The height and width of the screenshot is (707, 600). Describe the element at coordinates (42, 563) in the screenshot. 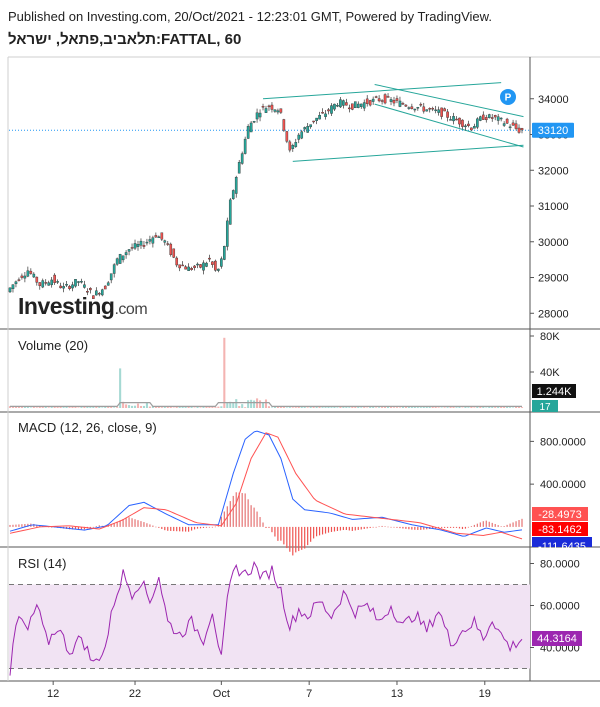

I see `rsi-title: RSI (14)` at that location.